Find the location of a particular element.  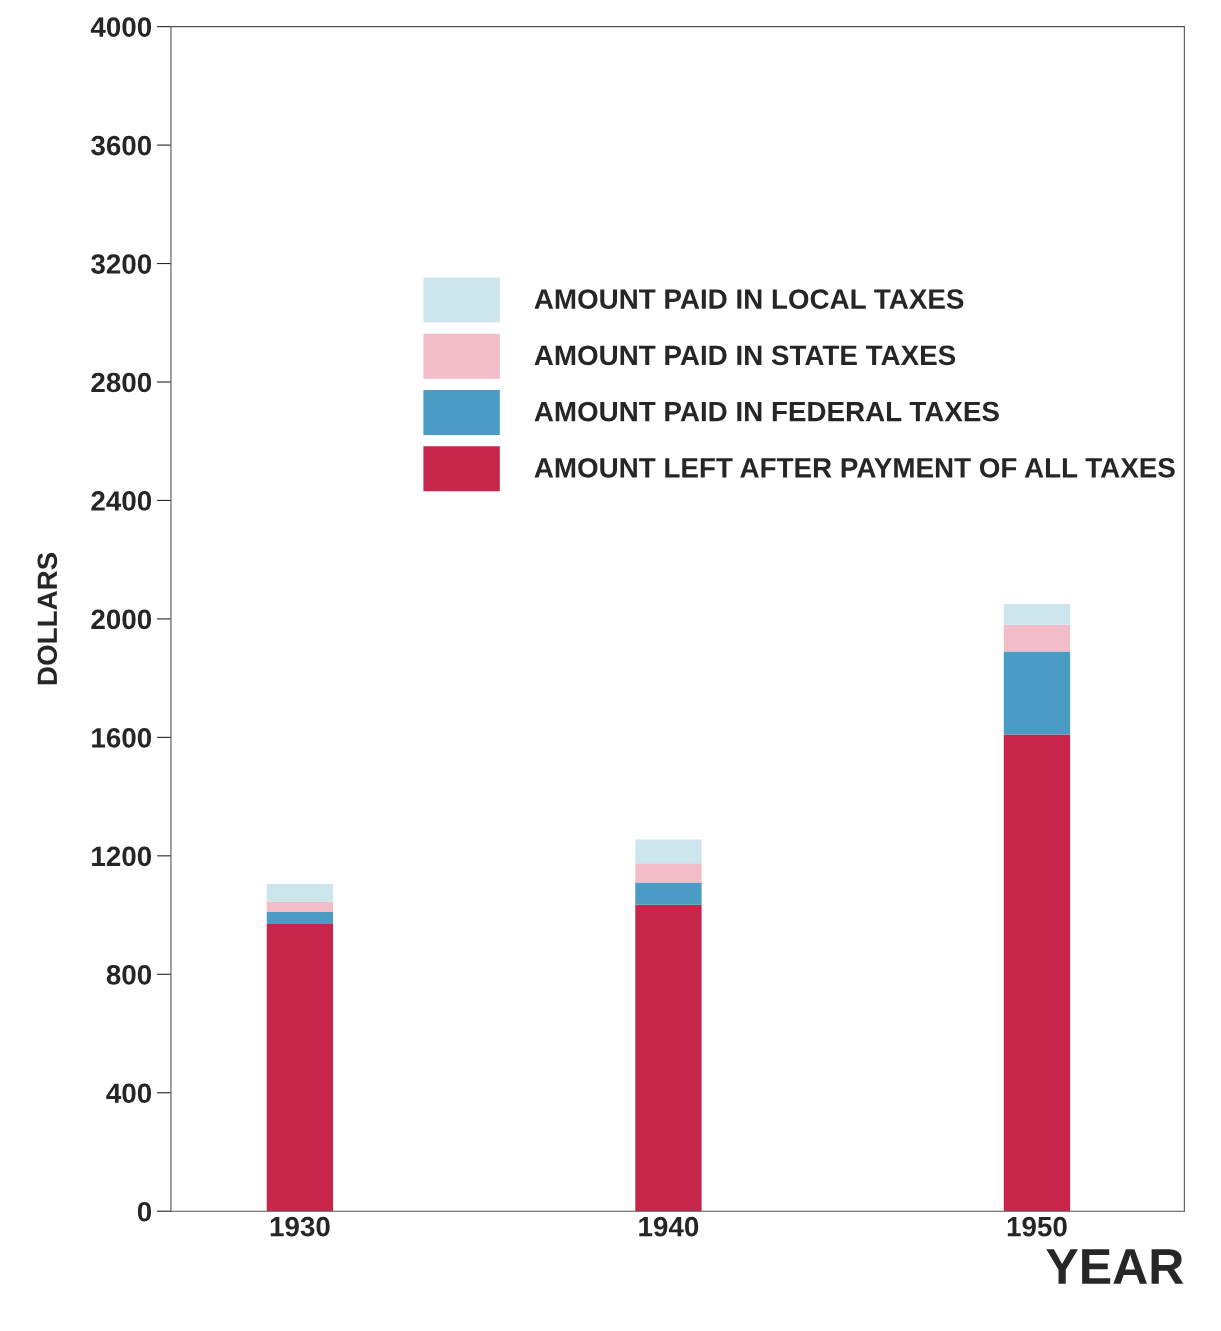

y-tick-label: 0 is located at coordinates (144, 1211).